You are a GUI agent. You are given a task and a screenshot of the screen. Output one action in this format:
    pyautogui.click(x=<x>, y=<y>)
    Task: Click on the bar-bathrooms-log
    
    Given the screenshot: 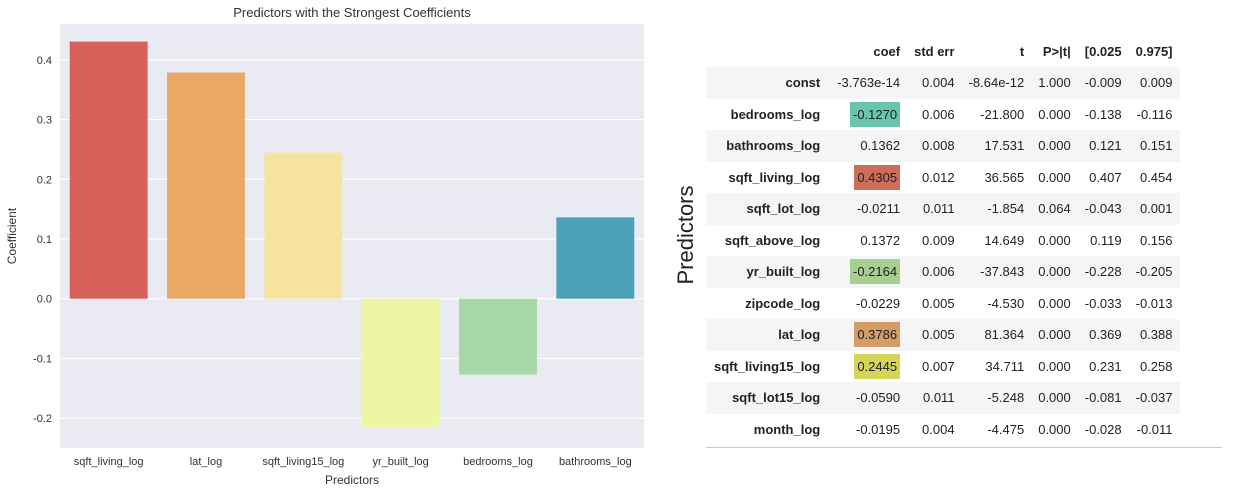 What is the action you would take?
    pyautogui.click(x=595, y=258)
    